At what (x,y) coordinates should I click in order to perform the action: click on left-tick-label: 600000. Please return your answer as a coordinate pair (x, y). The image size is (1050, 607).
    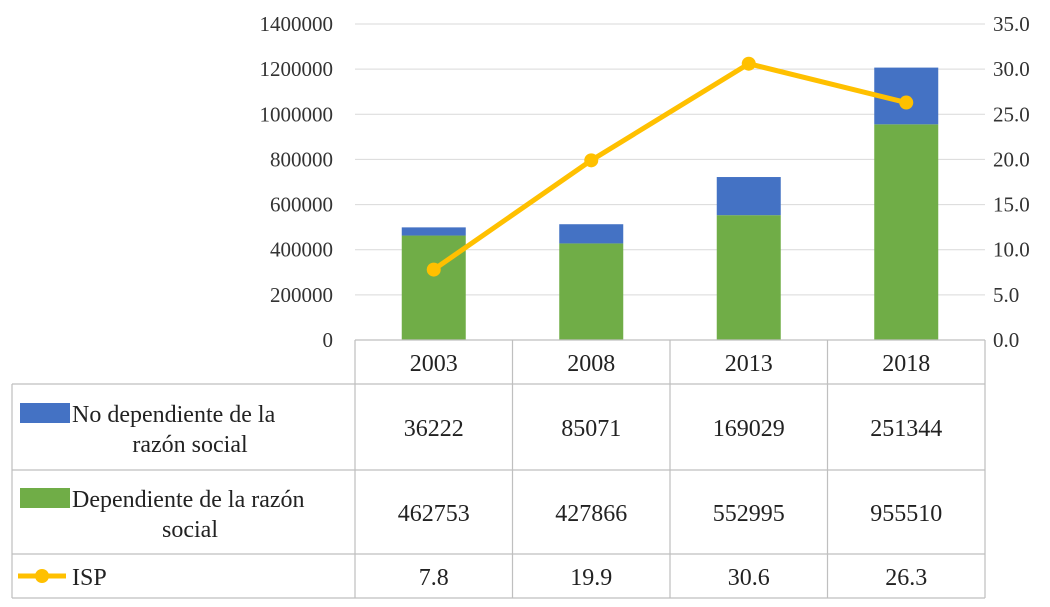
    Looking at the image, I should click on (301, 205).